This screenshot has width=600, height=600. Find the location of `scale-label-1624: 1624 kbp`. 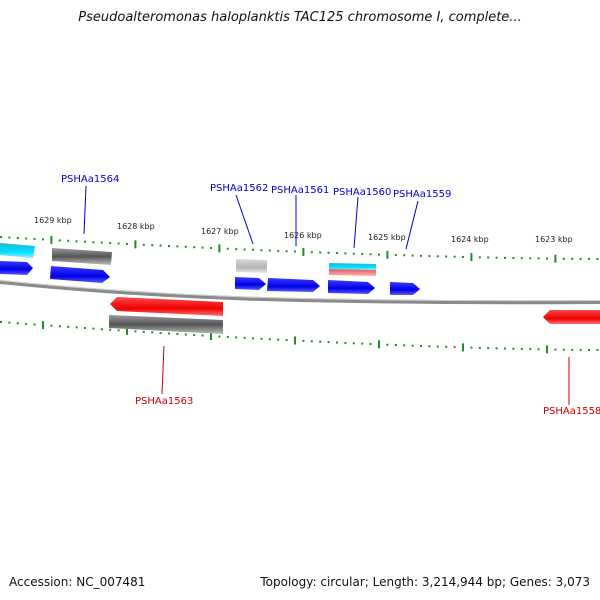

scale-label-1624: 1624 kbp is located at coordinates (470, 239).